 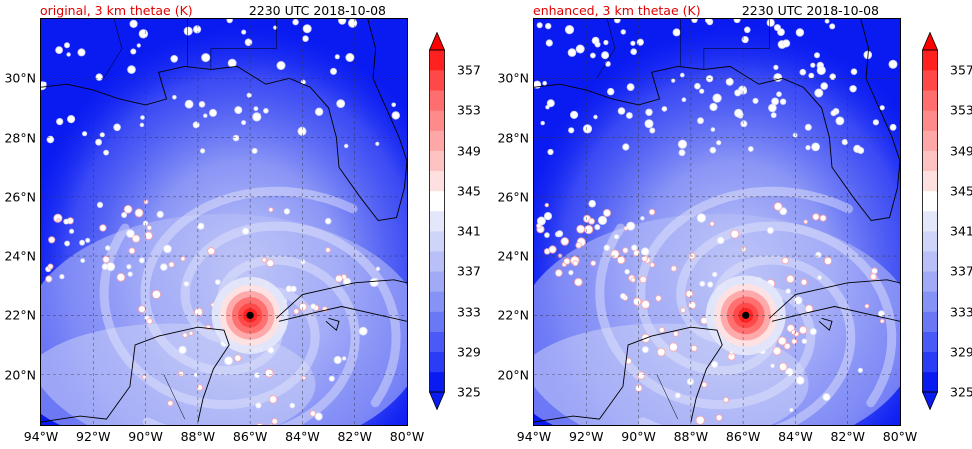 I want to click on lon-tick-label: 94°W, so click(x=534, y=436).